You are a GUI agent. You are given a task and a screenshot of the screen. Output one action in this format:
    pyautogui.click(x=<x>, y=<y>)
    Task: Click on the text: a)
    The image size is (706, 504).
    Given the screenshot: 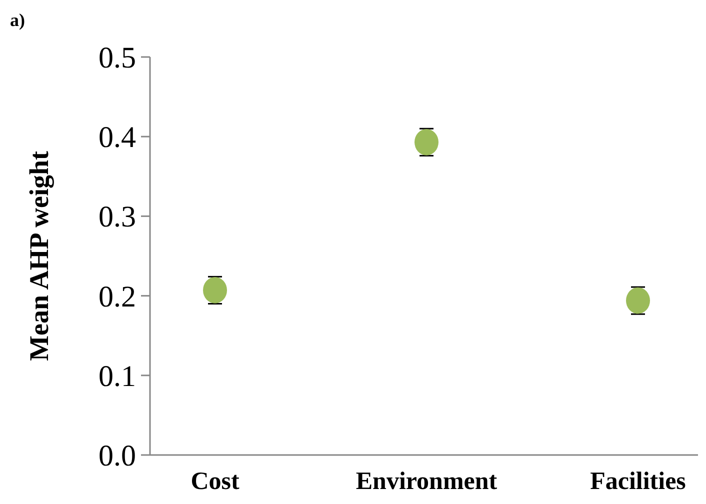 What is the action you would take?
    pyautogui.click(x=17, y=20)
    